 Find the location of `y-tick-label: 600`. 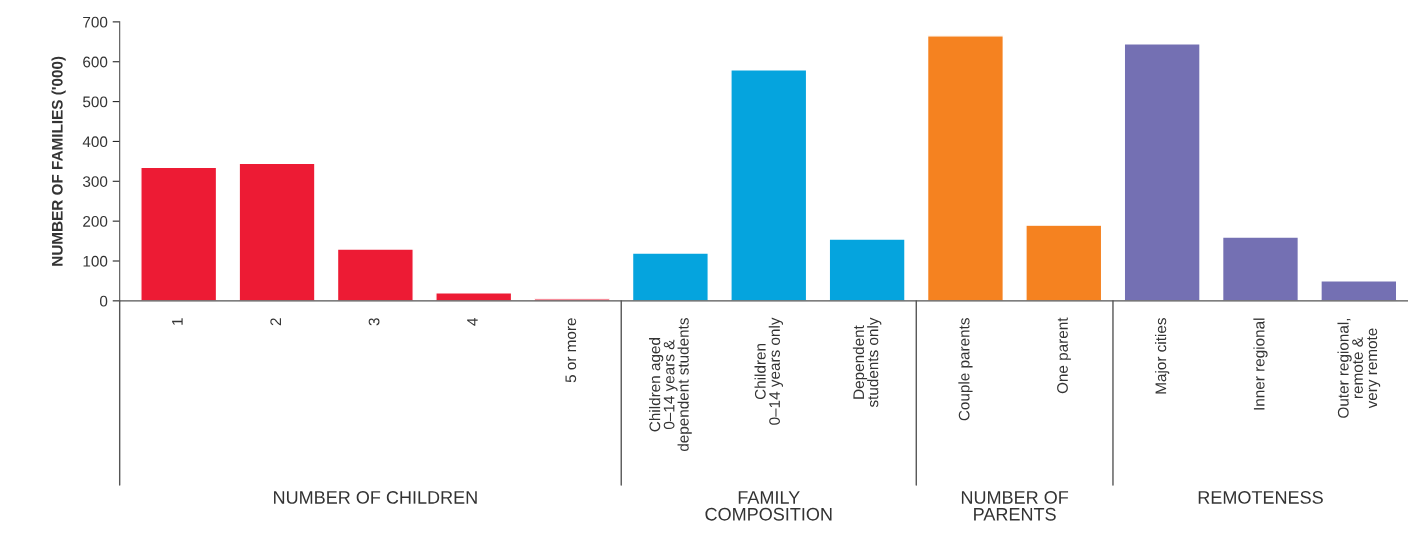

y-tick-label: 600 is located at coordinates (95, 62).